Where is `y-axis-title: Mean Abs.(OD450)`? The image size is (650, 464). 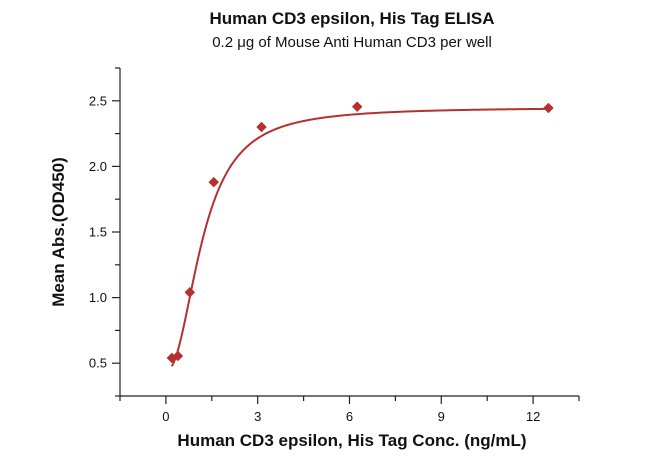 y-axis-title: Mean Abs.(OD450) is located at coordinates (58, 232).